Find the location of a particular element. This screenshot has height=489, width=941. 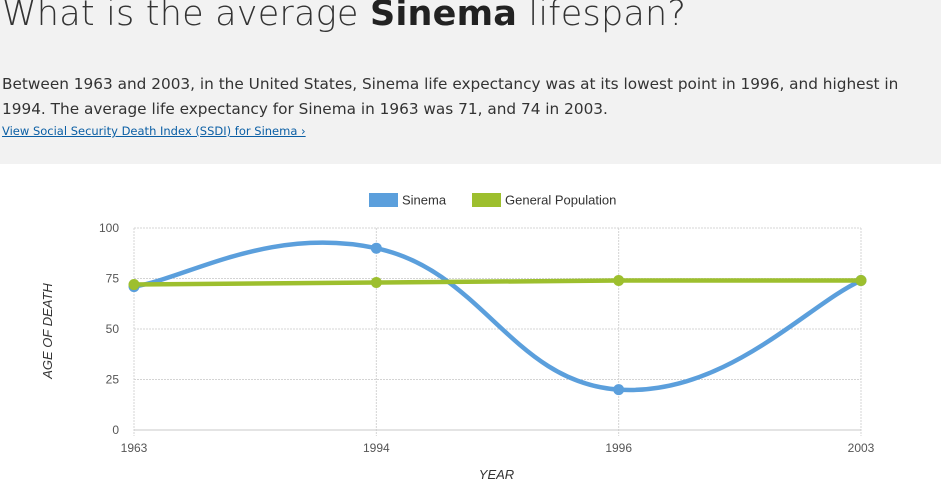

data-point-general-population-1996 is located at coordinates (619, 281).